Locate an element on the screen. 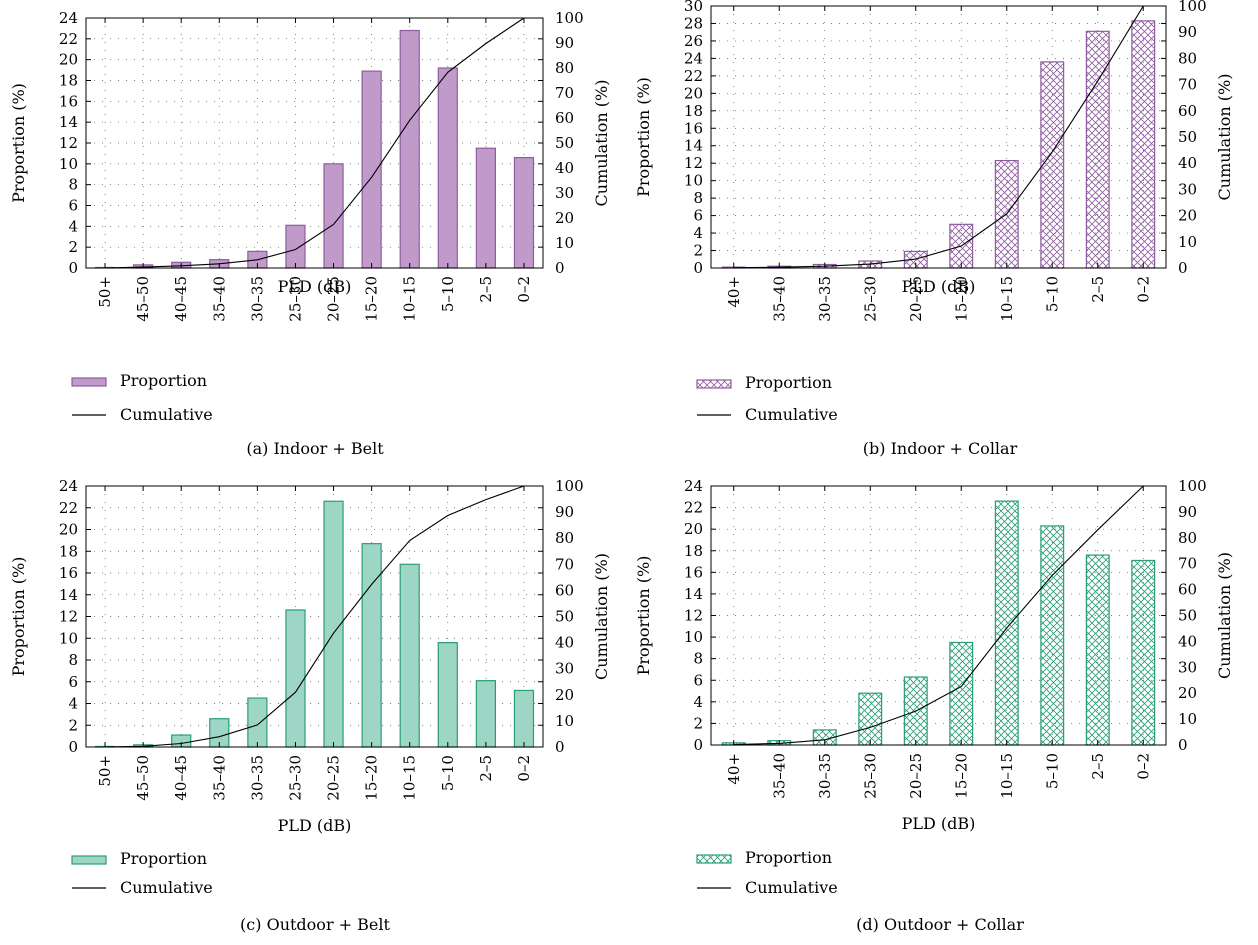 The image size is (1258, 945). proportion-bars is located at coordinates (938, 144).